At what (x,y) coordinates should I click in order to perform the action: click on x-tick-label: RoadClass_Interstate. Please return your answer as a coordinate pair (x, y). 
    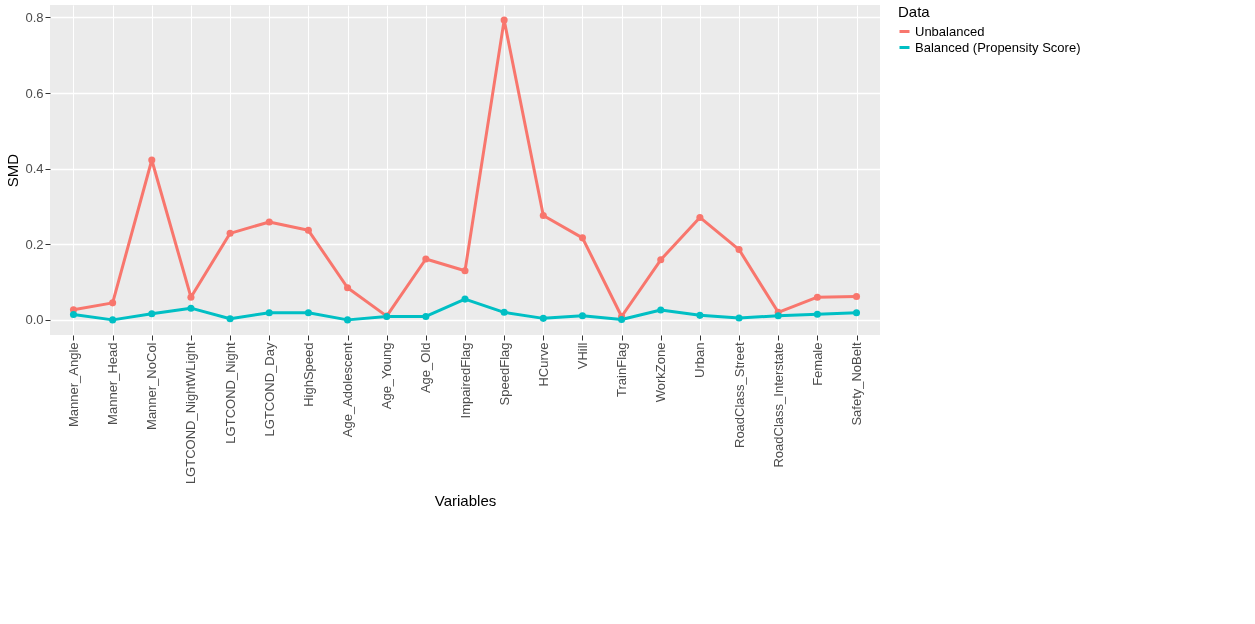
    Looking at the image, I should click on (778, 405).